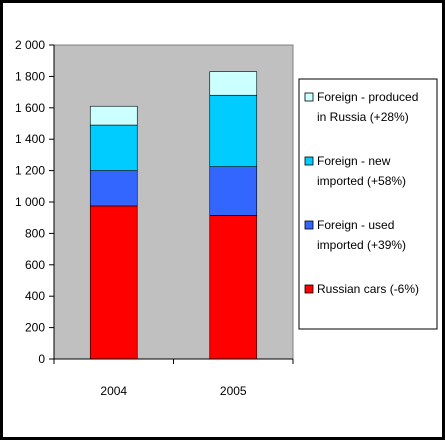 The height and width of the screenshot is (440, 445). What do you see at coordinates (30, 202) in the screenshot?
I see `y-tick-label: 1 000` at bounding box center [30, 202].